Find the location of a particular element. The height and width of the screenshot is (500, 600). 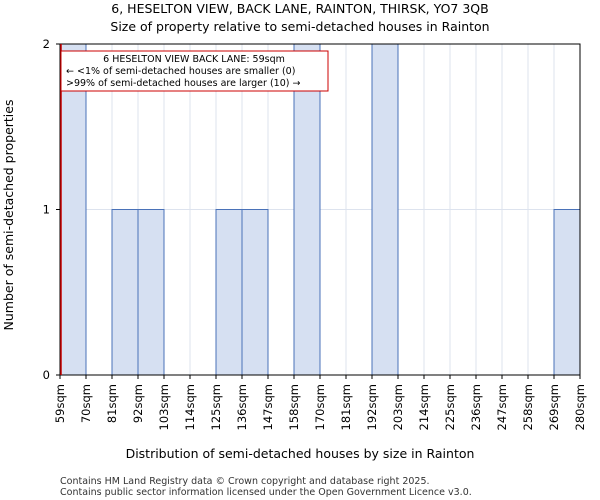

x-tick-label: 225sqm is located at coordinates (450, 407).